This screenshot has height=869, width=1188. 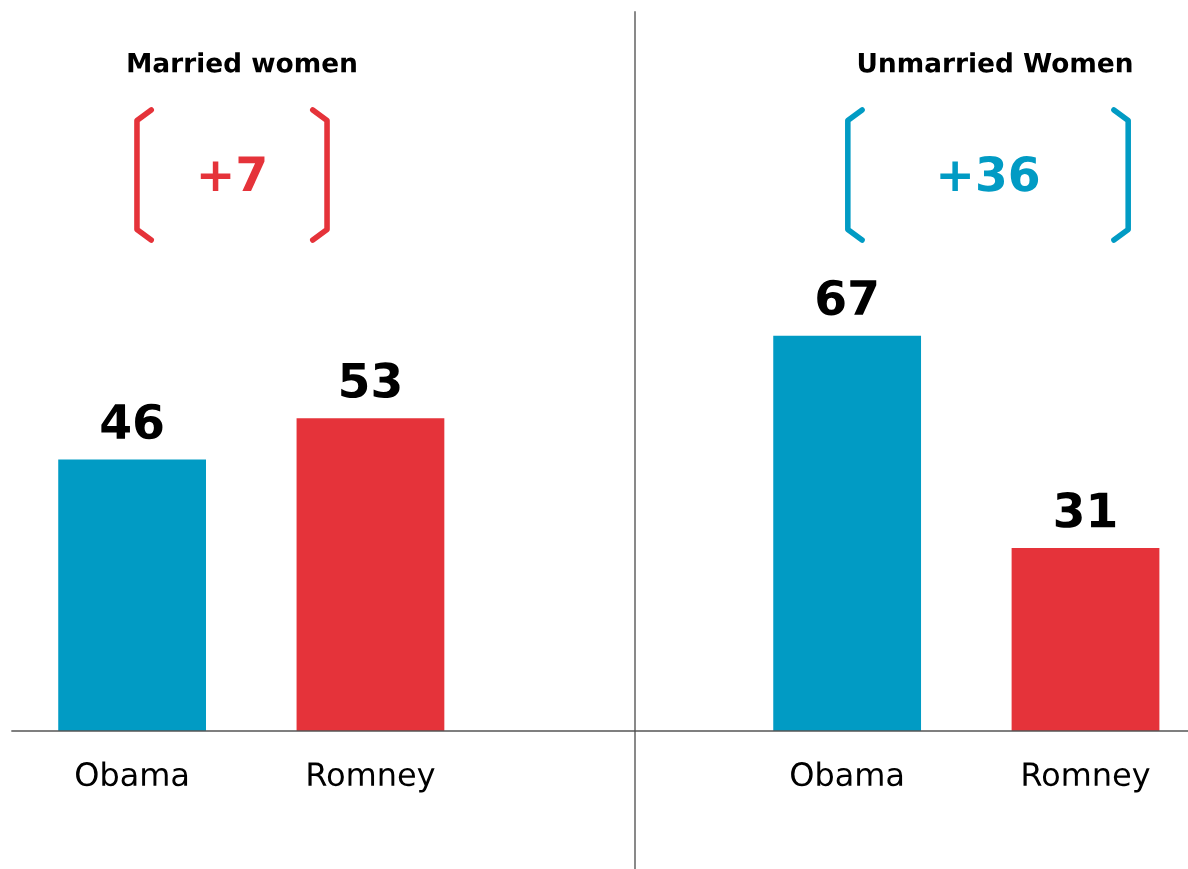 I want to click on data-label: 53, so click(x=370, y=380).